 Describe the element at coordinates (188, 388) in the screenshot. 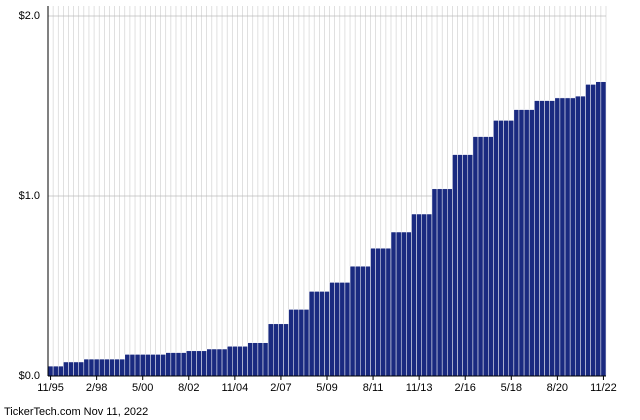

I see `x-tick-label: 8/02` at that location.